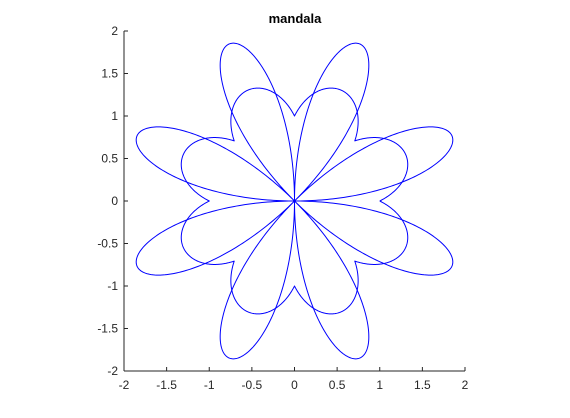 This screenshot has width=570, height=418. What do you see at coordinates (107, 329) in the screenshot?
I see `y-tick-label: -1.5` at bounding box center [107, 329].